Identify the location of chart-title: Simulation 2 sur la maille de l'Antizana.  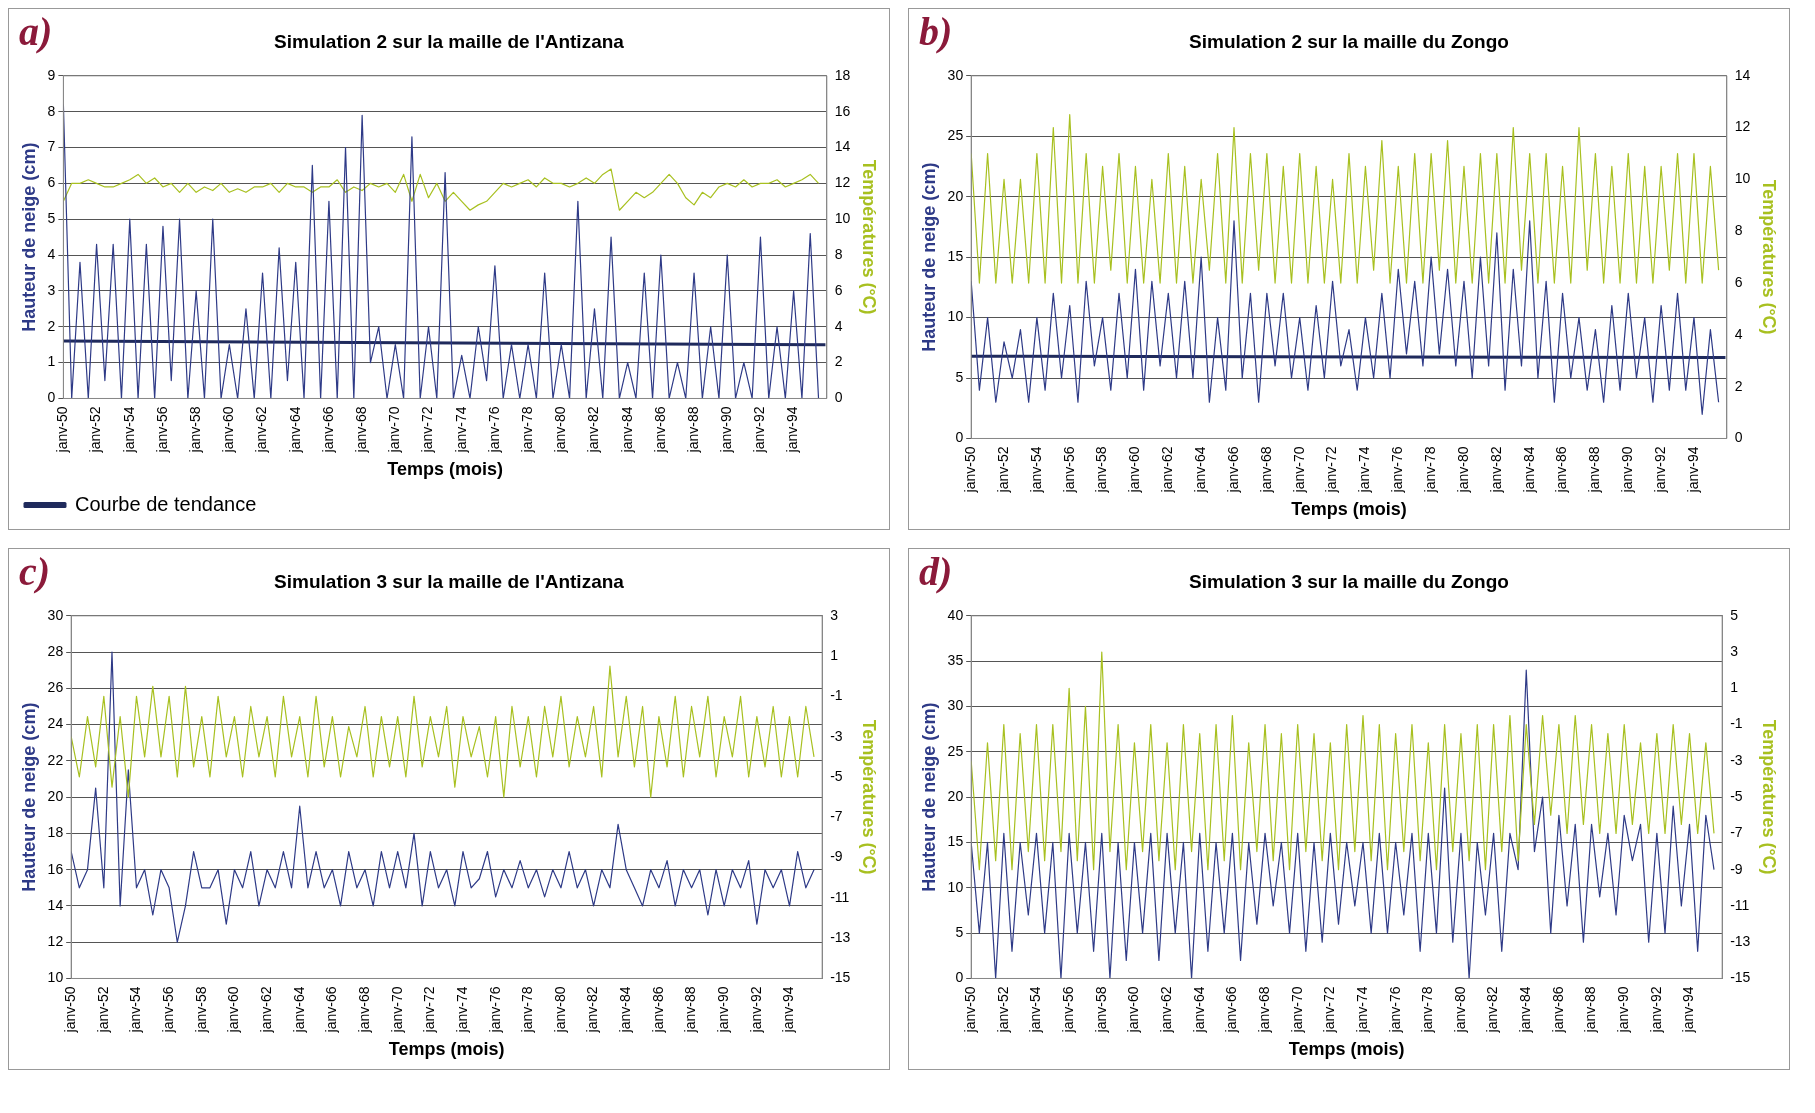
(449, 41).